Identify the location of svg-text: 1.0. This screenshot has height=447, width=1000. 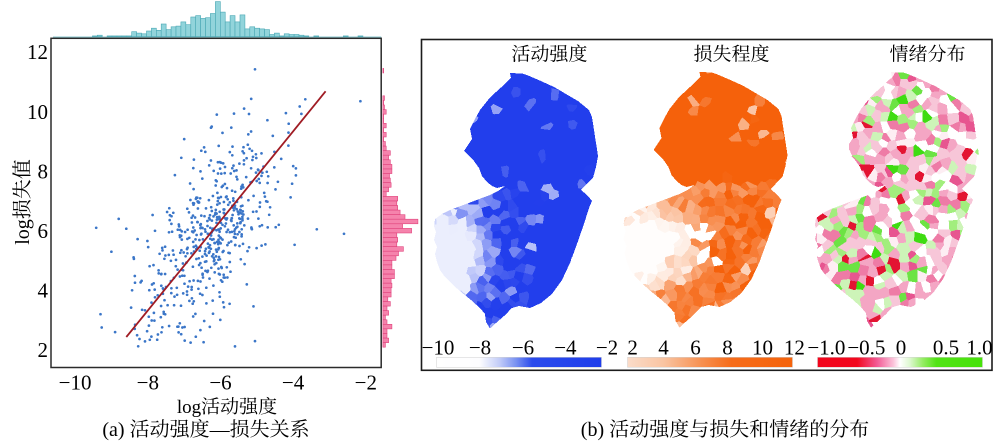
(979, 347).